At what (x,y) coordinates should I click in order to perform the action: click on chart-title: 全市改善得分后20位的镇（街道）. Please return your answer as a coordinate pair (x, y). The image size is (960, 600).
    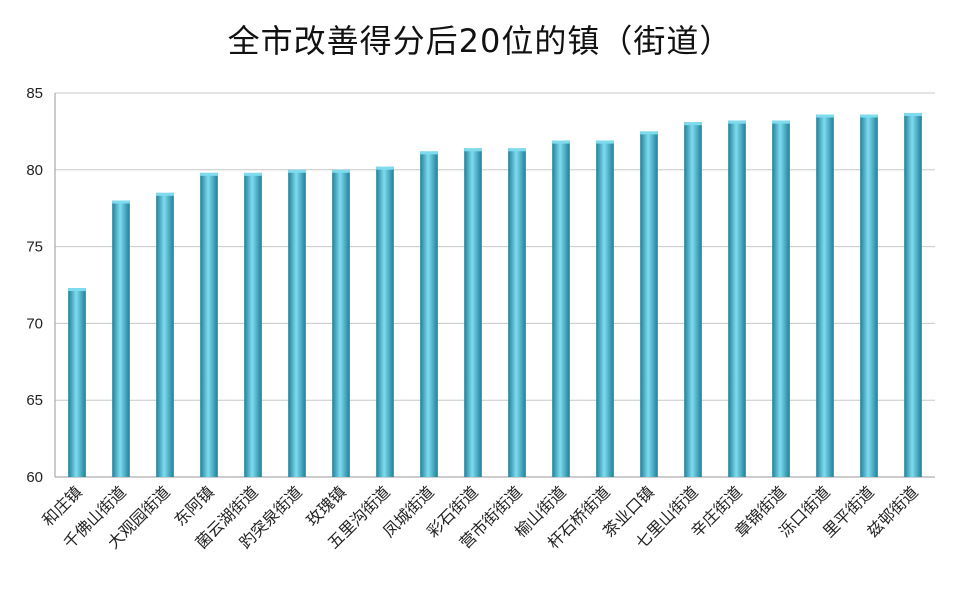
    Looking at the image, I should click on (480, 41).